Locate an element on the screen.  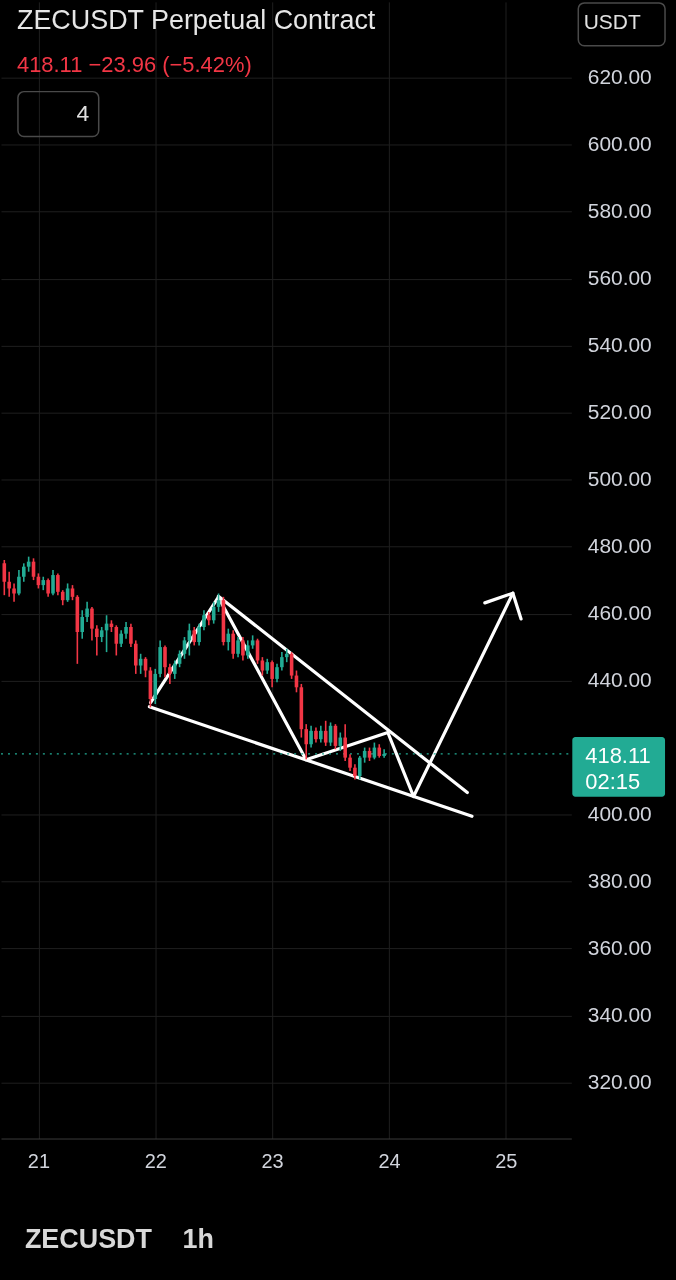
x-tick-label: 25 is located at coordinates (506, 1160).